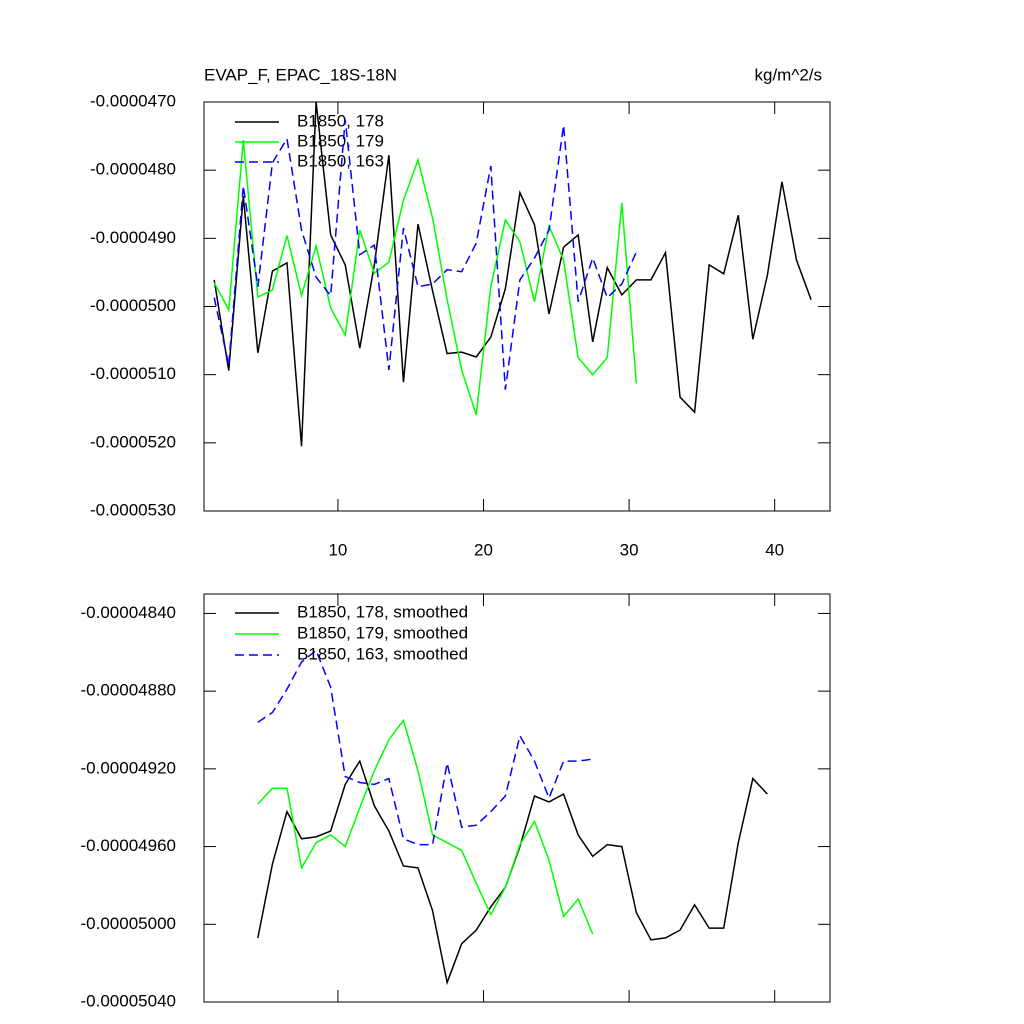 The height and width of the screenshot is (1024, 1024). What do you see at coordinates (128, 923) in the screenshot?
I see `y-tick-label: -0.00005000` at bounding box center [128, 923].